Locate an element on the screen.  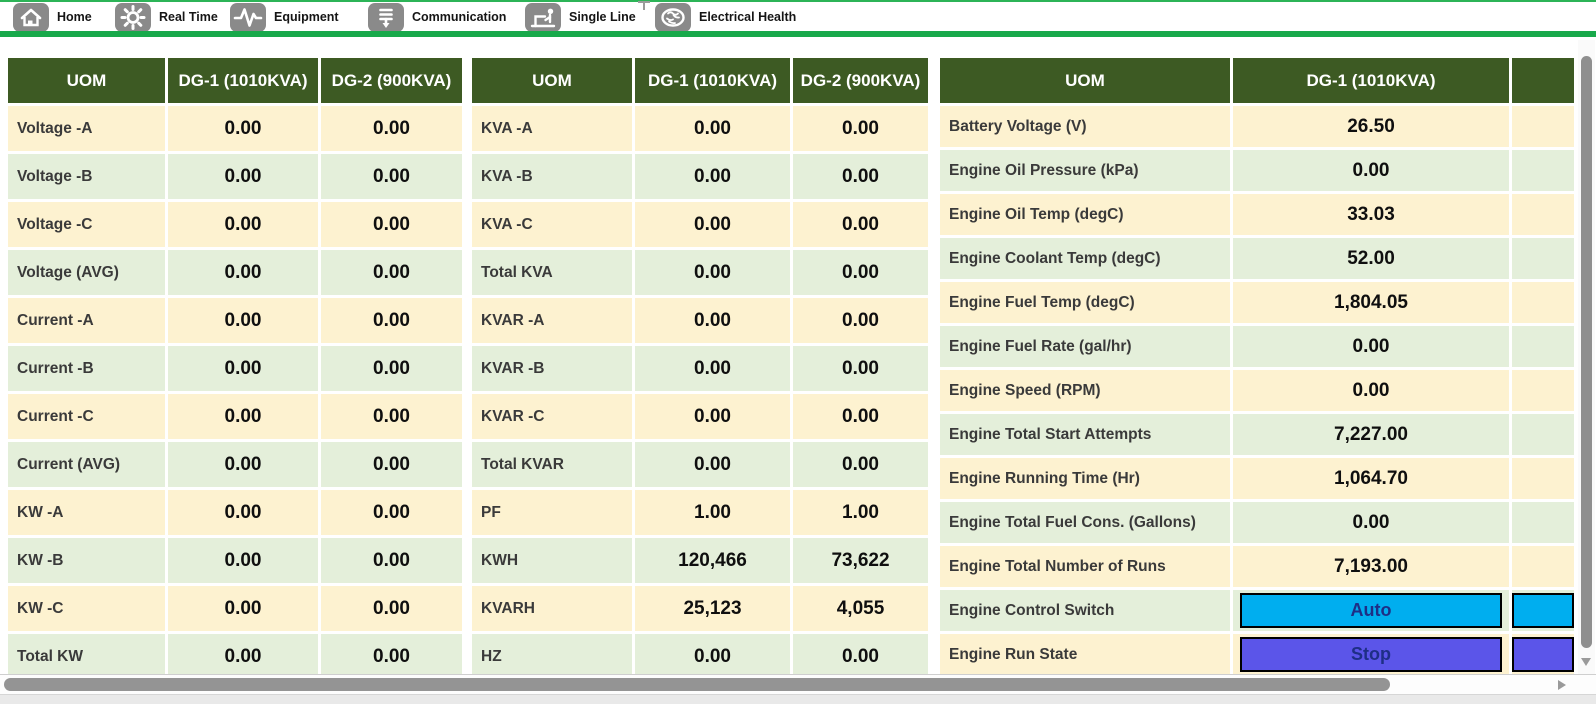
cell-value: 1,064.70 is located at coordinates (1371, 478).